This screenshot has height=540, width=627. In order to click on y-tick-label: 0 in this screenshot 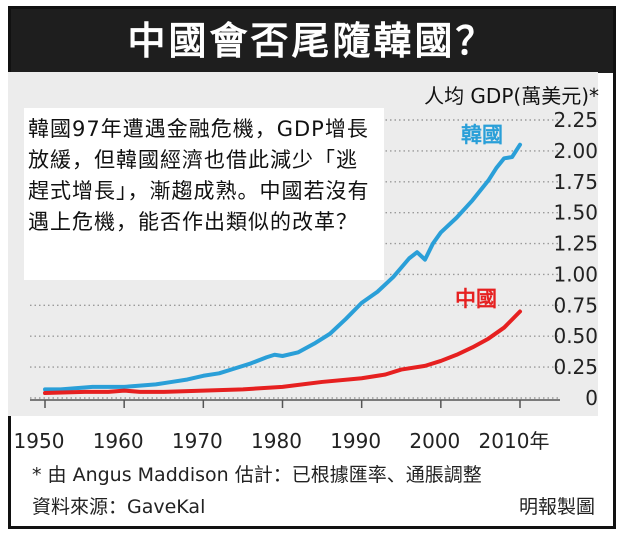, I will do `click(591, 398)`.